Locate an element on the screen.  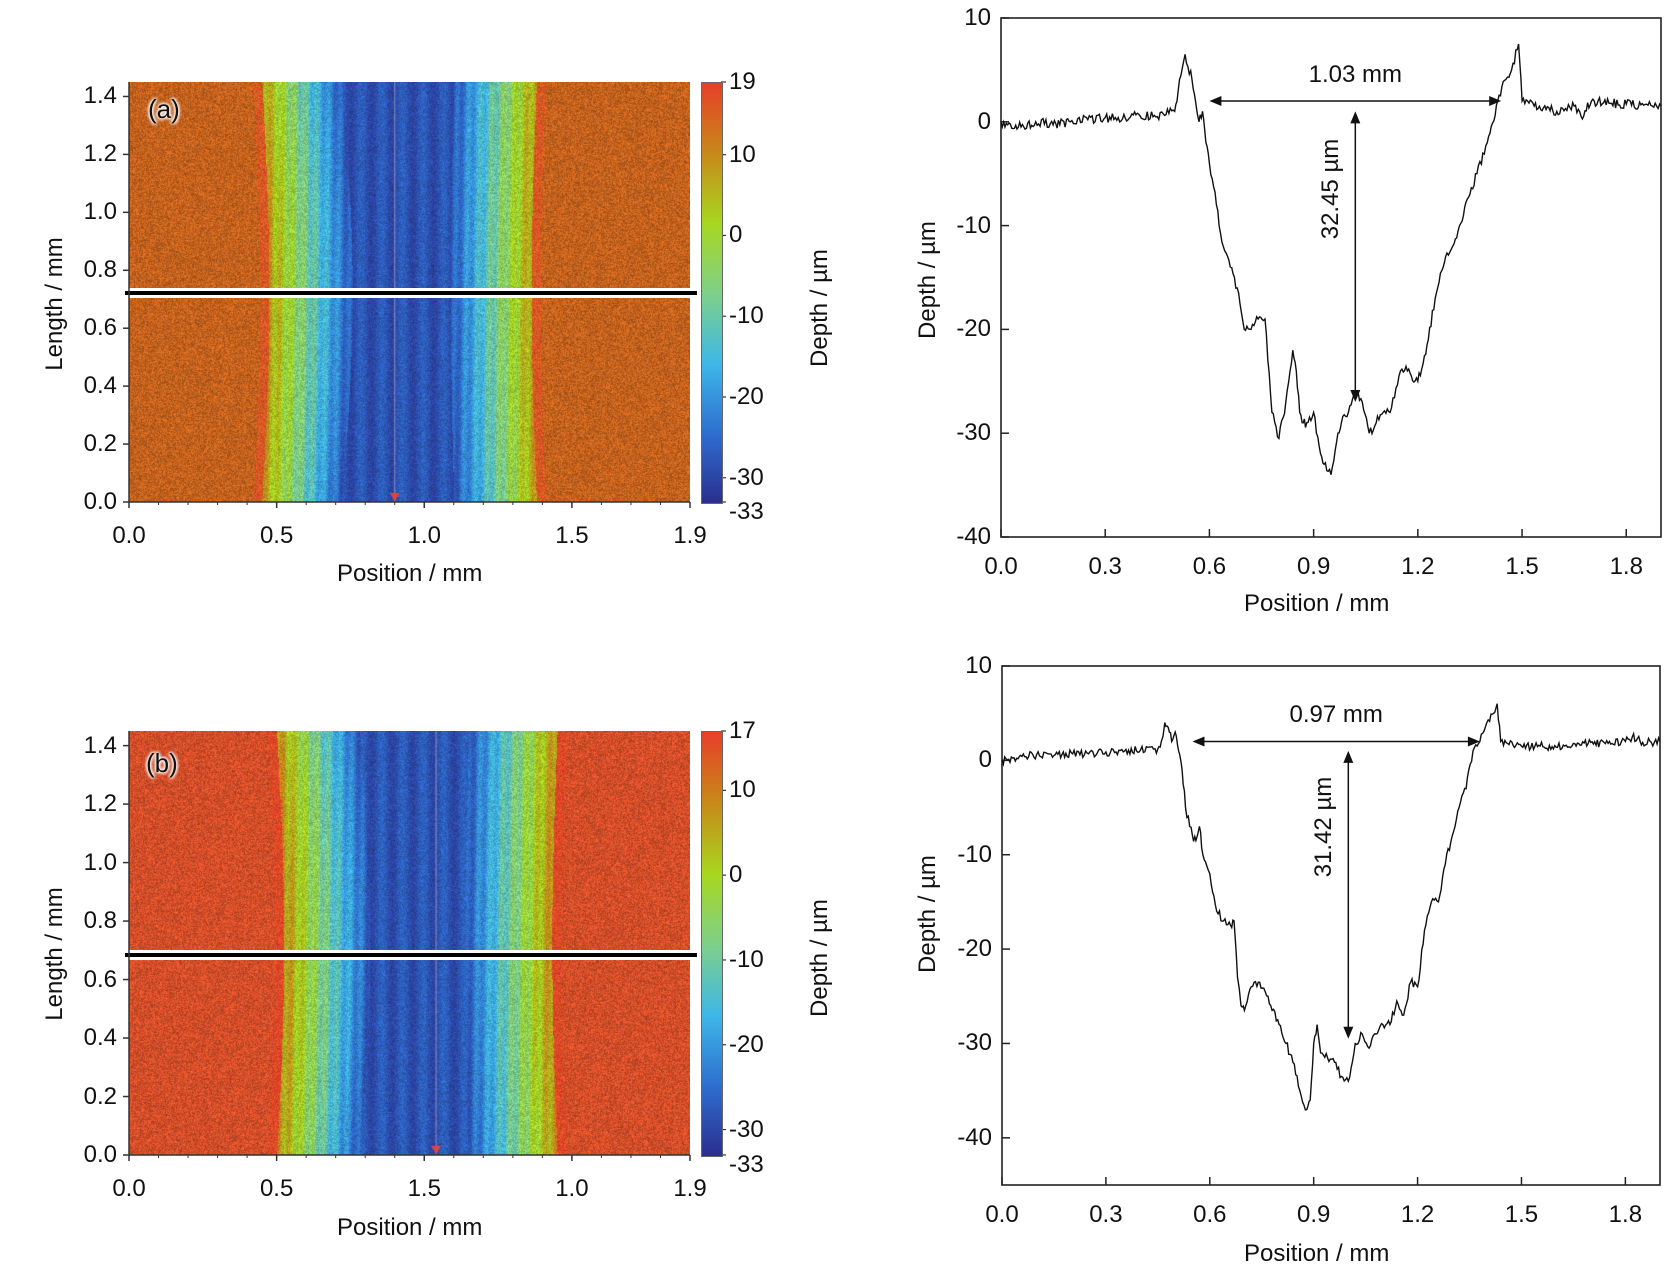
y-axis-title-b-profile: Depth / µm is located at coordinates (927, 914).